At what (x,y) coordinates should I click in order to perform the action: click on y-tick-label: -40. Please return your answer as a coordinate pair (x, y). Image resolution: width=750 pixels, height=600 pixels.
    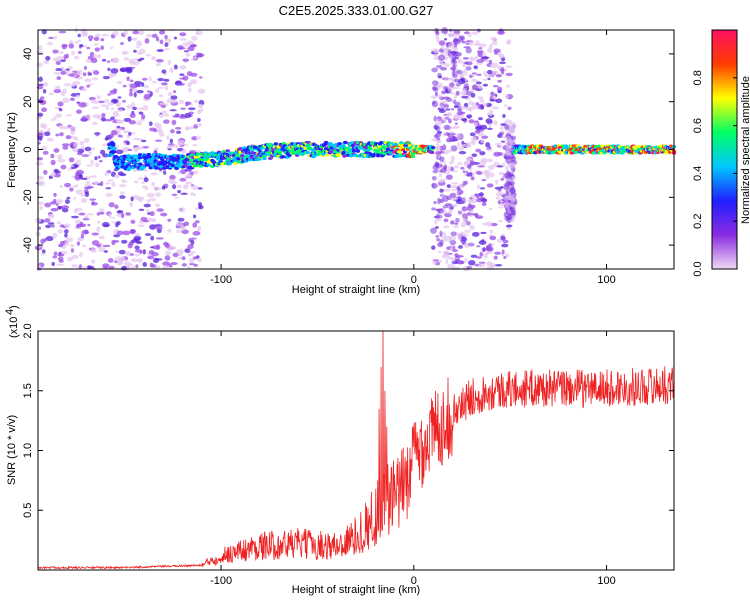
    Looking at the image, I should click on (28, 245).